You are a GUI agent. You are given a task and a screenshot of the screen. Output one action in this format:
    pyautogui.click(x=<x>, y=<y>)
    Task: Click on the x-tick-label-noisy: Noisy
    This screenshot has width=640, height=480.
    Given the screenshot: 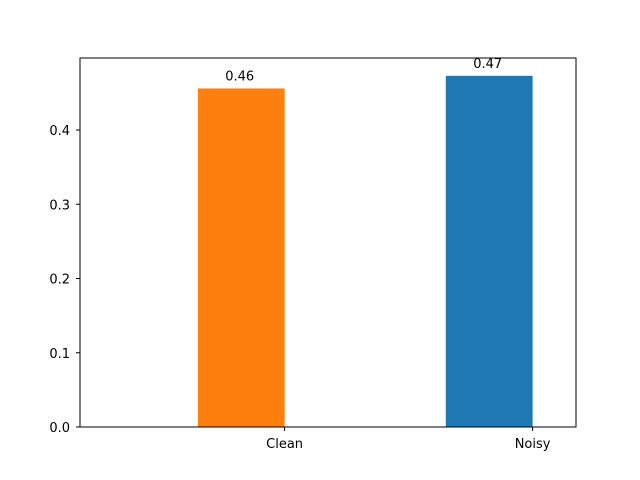 What is the action you would take?
    pyautogui.click(x=533, y=444)
    